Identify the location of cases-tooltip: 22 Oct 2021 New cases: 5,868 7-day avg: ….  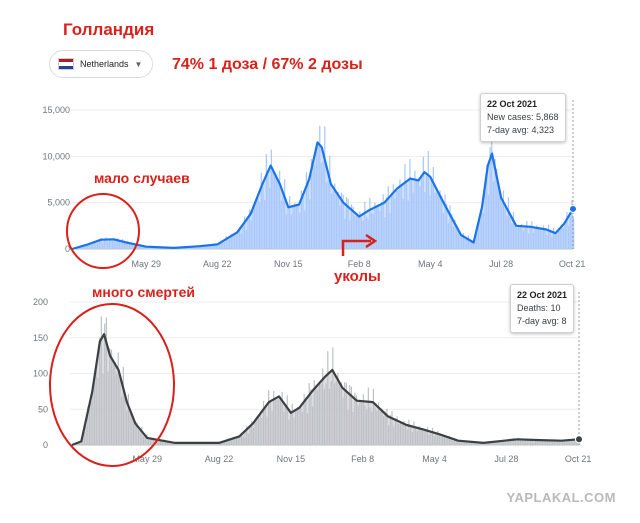
(523, 117).